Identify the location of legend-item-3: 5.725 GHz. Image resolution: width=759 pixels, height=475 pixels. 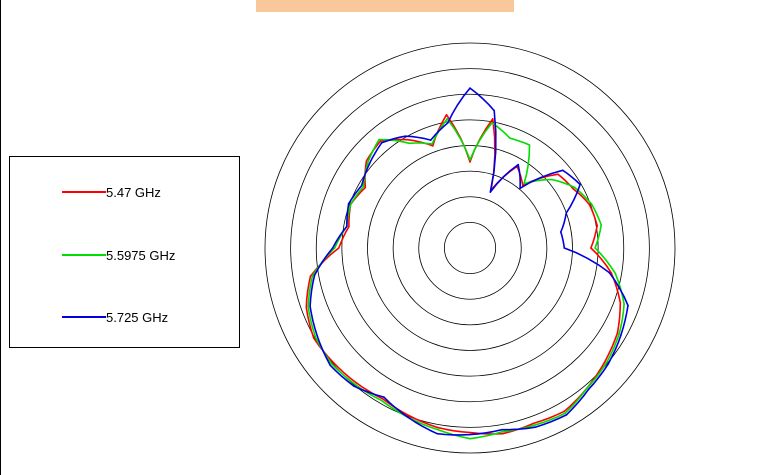
(115, 317).